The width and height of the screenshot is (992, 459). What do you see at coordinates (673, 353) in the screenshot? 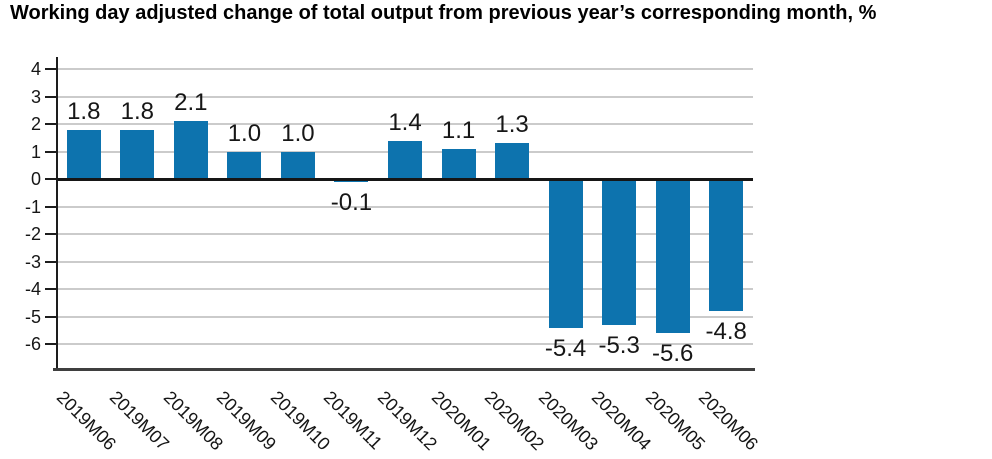
I see `value-label: -5.6` at bounding box center [673, 353].